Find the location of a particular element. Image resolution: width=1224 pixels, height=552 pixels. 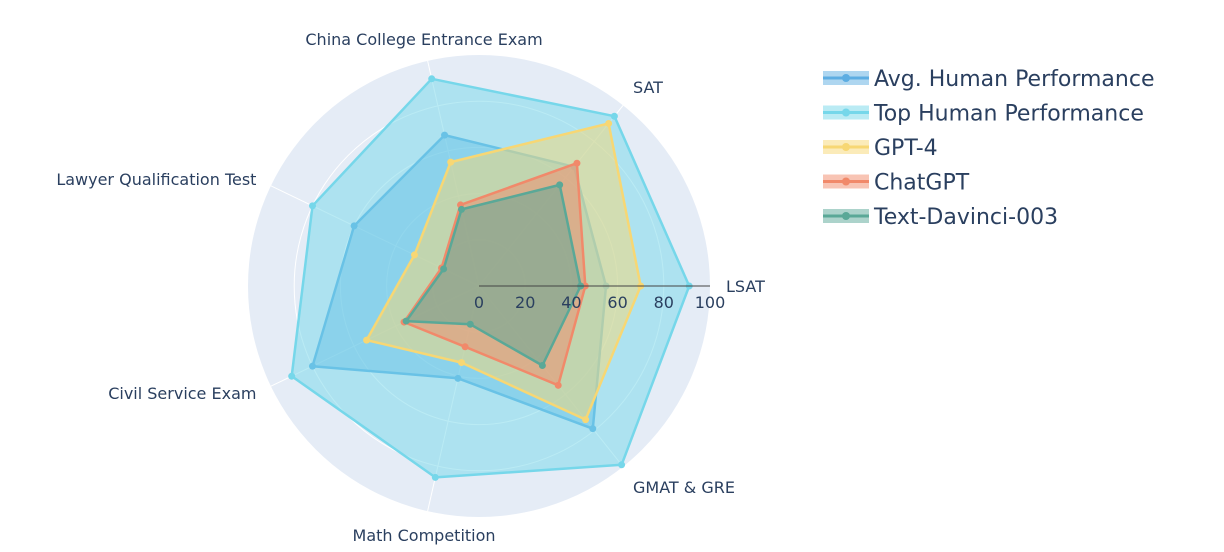

axis-label: Math Competition is located at coordinates (424, 535).